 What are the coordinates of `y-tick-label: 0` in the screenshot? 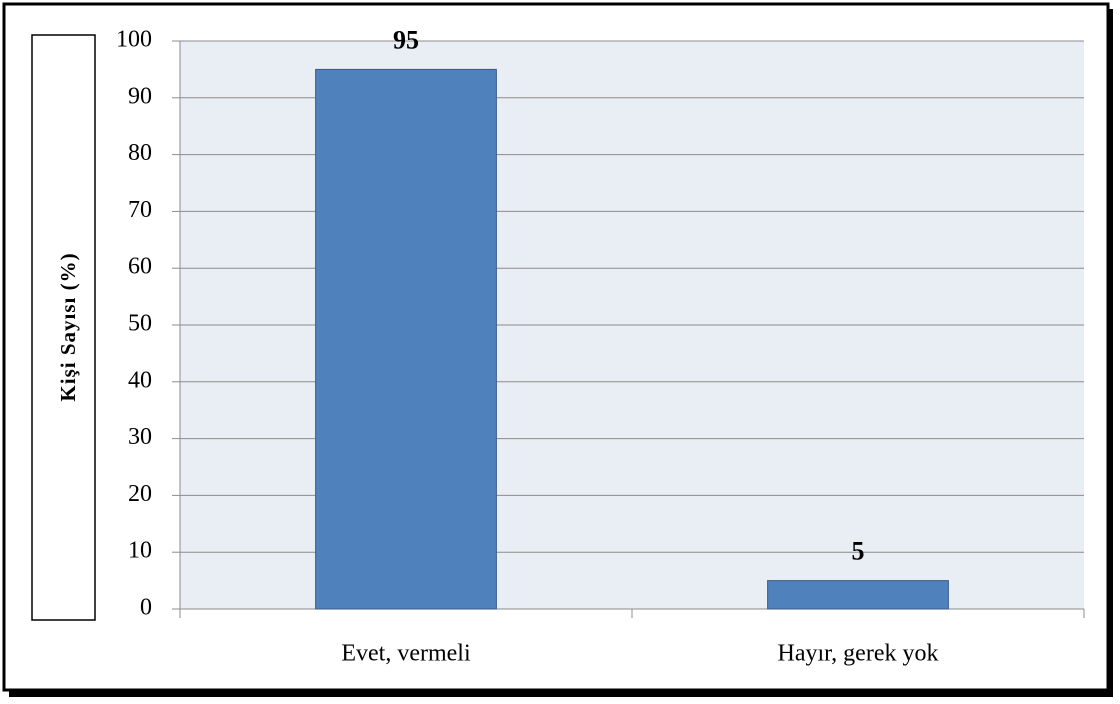 It's located at (146, 608).